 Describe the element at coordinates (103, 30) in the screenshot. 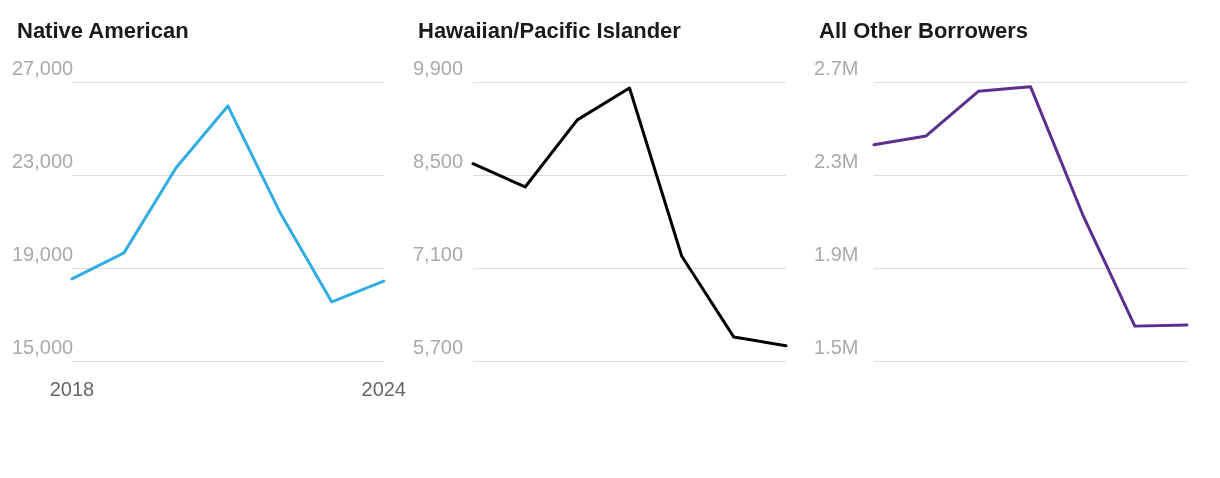

I see `chart-title: Native American` at that location.